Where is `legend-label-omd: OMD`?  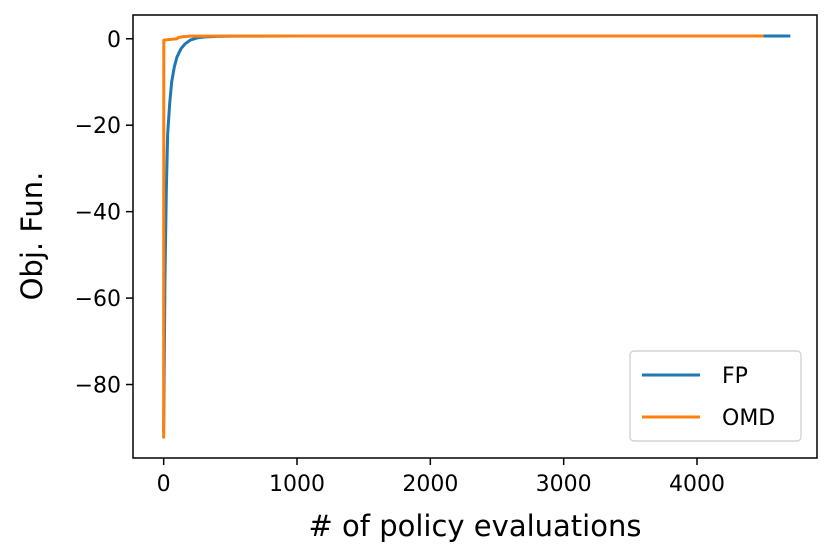
legend-label-omd: OMD is located at coordinates (748, 418).